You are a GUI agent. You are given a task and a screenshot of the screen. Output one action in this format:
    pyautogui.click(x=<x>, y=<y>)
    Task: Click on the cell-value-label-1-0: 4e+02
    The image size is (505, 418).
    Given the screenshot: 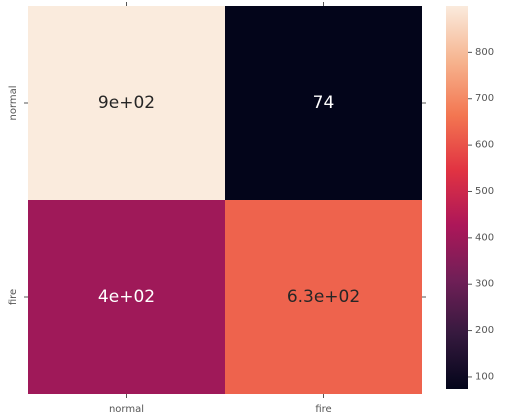 What is the action you would take?
    pyautogui.click(x=126, y=297)
    